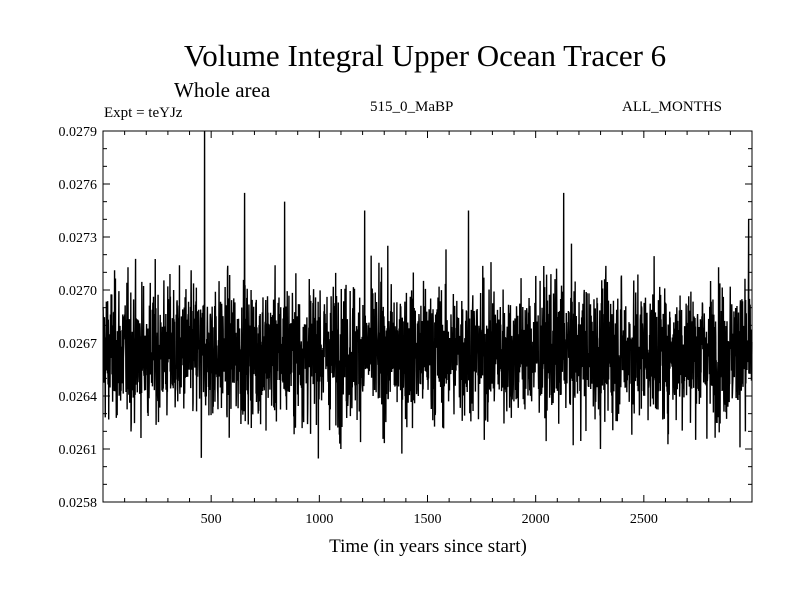 The height and width of the screenshot is (600, 800). What do you see at coordinates (78, 397) in the screenshot?
I see `y-tick-label: 0.0264` at bounding box center [78, 397].